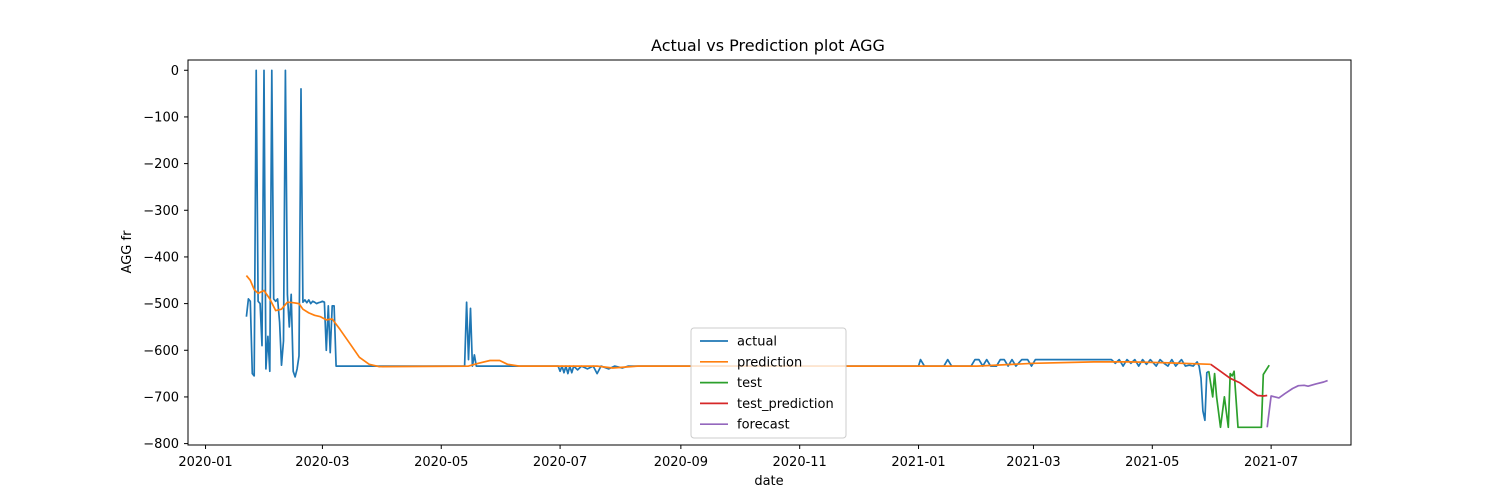 The image size is (1500, 500). What do you see at coordinates (161, 117) in the screenshot?
I see `y-tick-label: −100` at bounding box center [161, 117].